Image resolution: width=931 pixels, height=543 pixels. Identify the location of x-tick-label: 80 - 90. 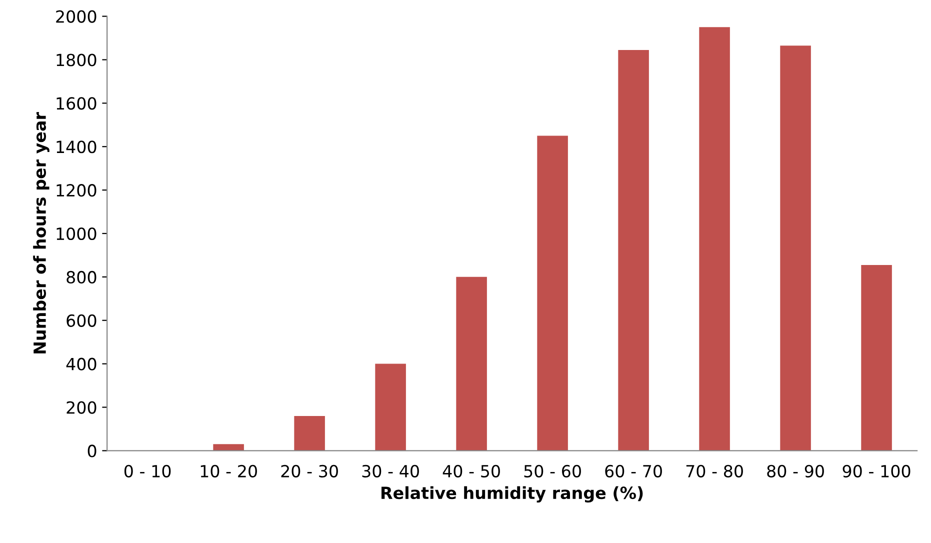
(795, 471).